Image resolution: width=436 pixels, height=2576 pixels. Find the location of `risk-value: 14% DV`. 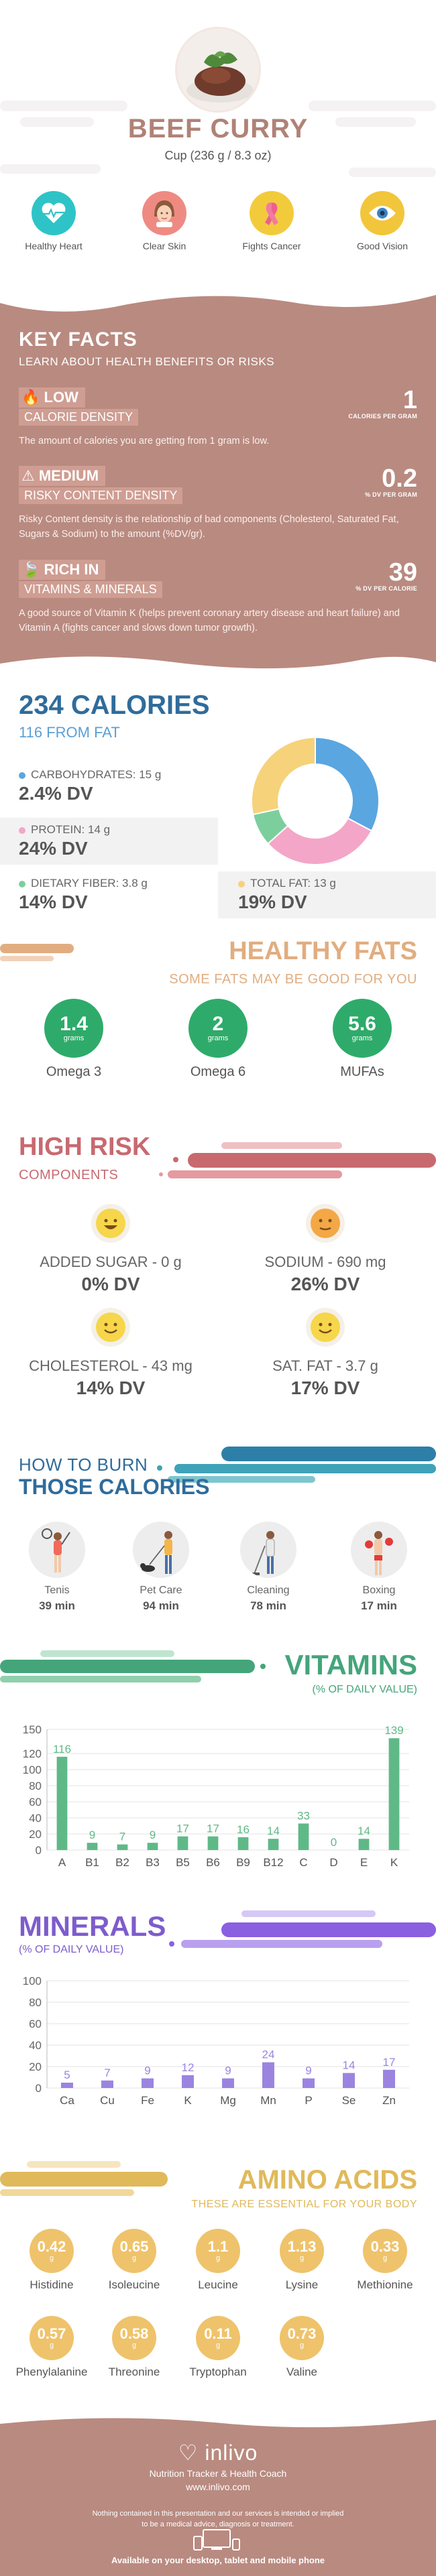

risk-value: 14% DV is located at coordinates (111, 1387).